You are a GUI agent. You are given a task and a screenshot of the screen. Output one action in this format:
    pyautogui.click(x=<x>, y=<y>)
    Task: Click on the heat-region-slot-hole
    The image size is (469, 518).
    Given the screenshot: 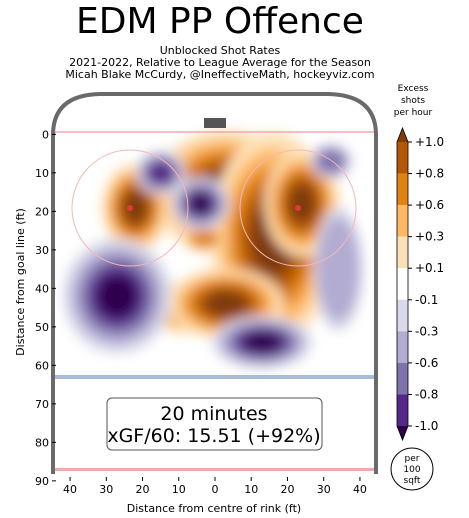 What is the action you would take?
    pyautogui.click(x=200, y=204)
    